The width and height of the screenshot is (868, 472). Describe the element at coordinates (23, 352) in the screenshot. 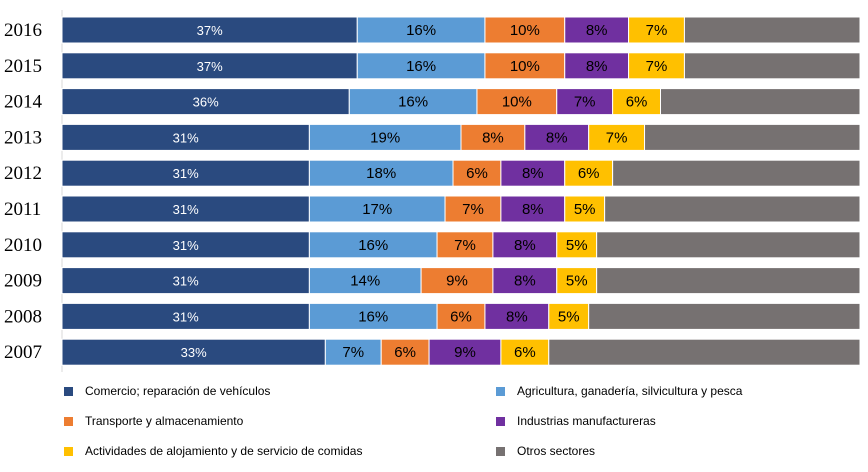

I see `y-tick-label: 2007` at that location.